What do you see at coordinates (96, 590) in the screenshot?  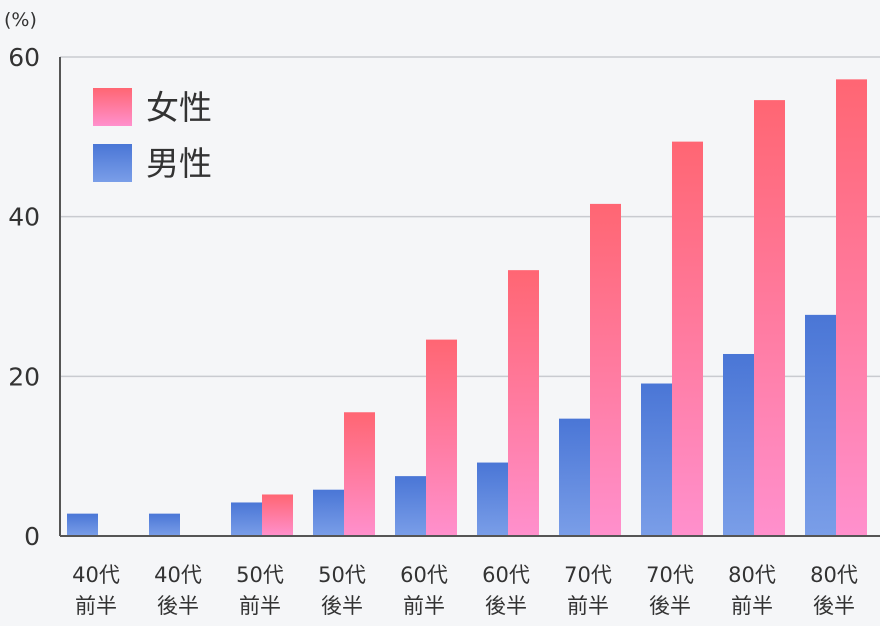 I see `x-tick-label: 40代前半` at bounding box center [96, 590].